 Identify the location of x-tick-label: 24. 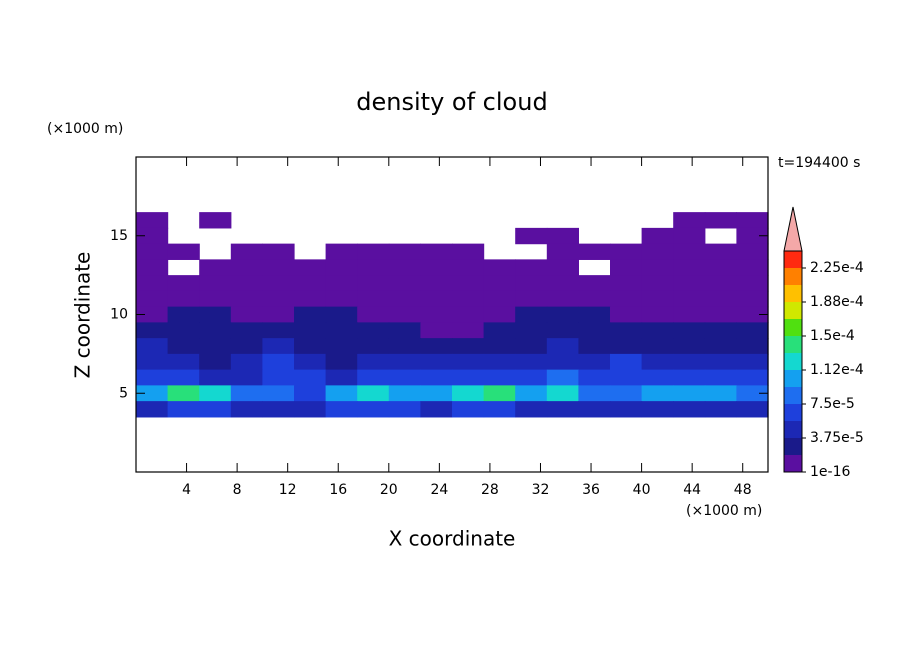
(439, 490).